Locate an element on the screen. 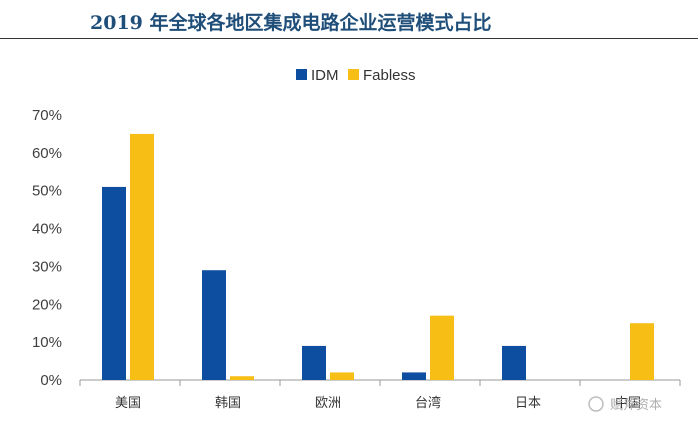  y-tick-label: 60% is located at coordinates (47, 153).